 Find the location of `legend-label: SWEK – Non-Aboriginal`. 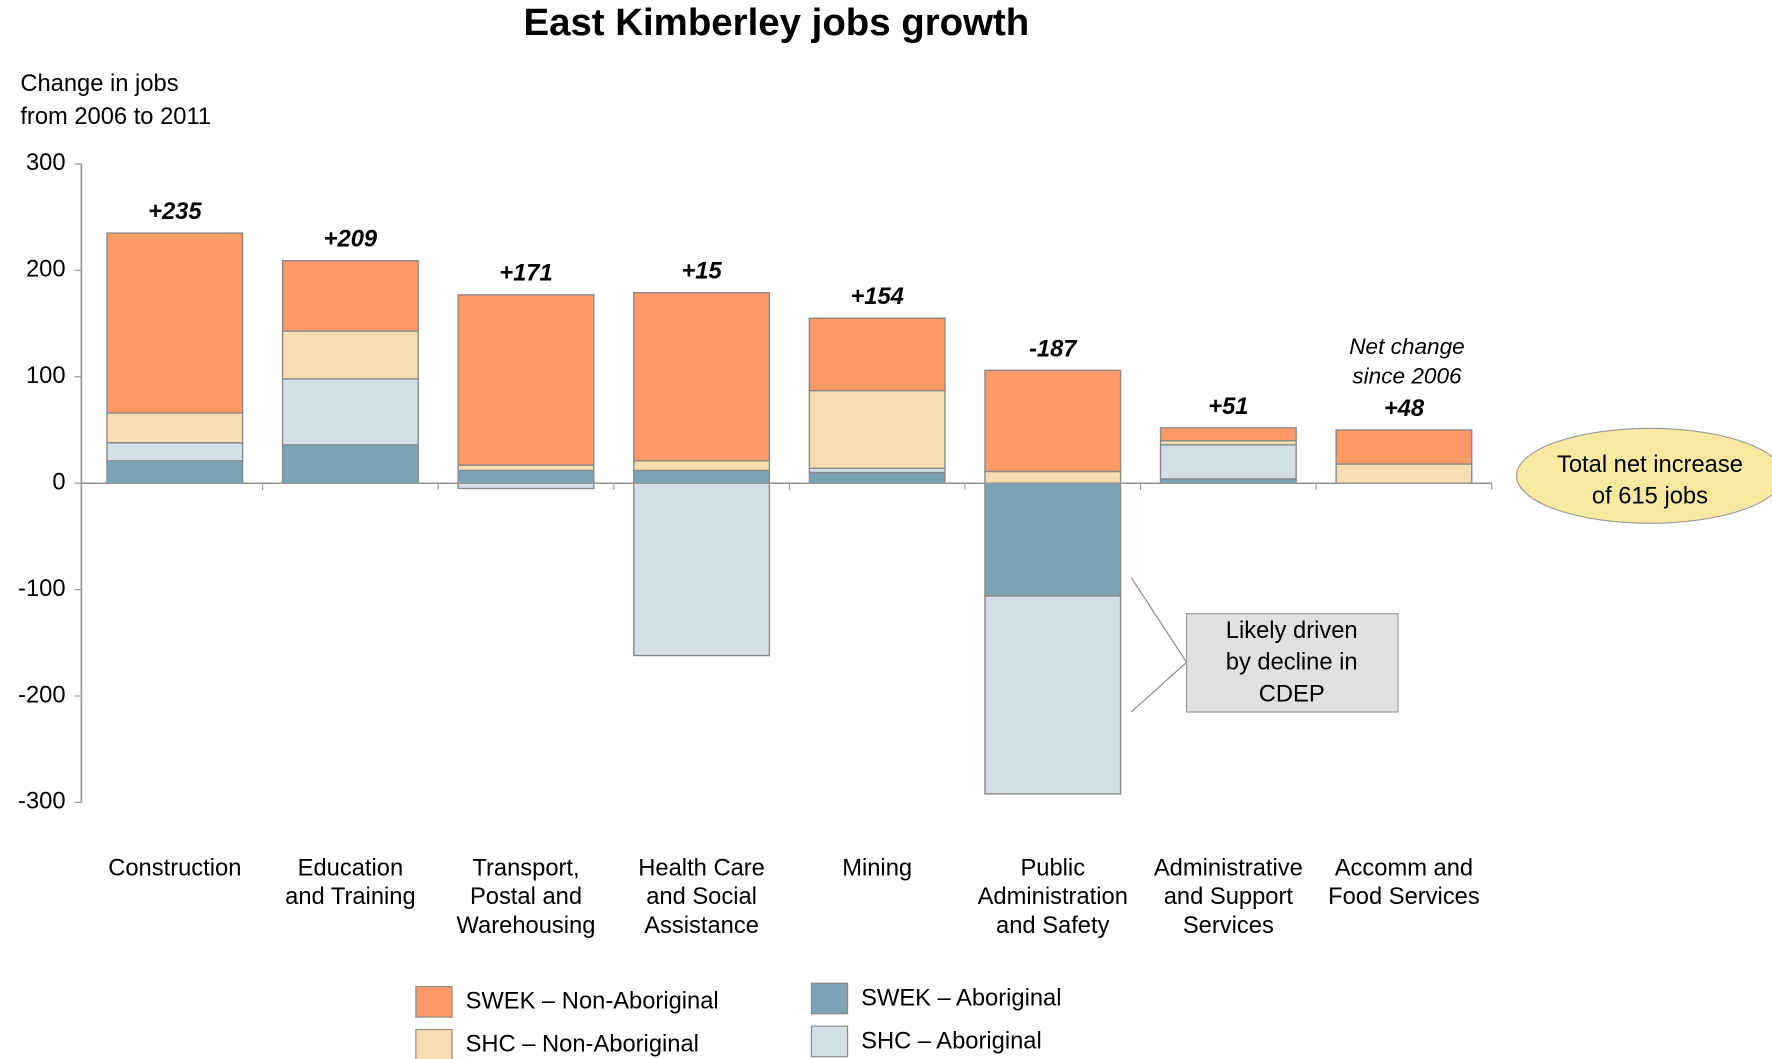

legend-label: SWEK – Non-Aboriginal is located at coordinates (592, 1002).